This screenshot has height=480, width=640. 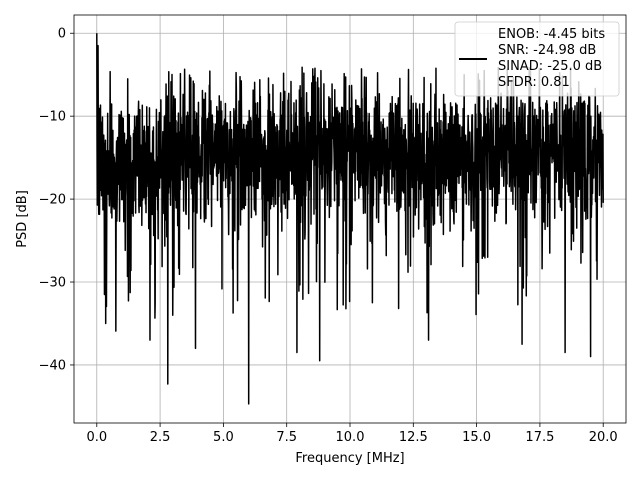 What do you see at coordinates (52, 200) in the screenshot?
I see `y-tick-label: −20` at bounding box center [52, 200].